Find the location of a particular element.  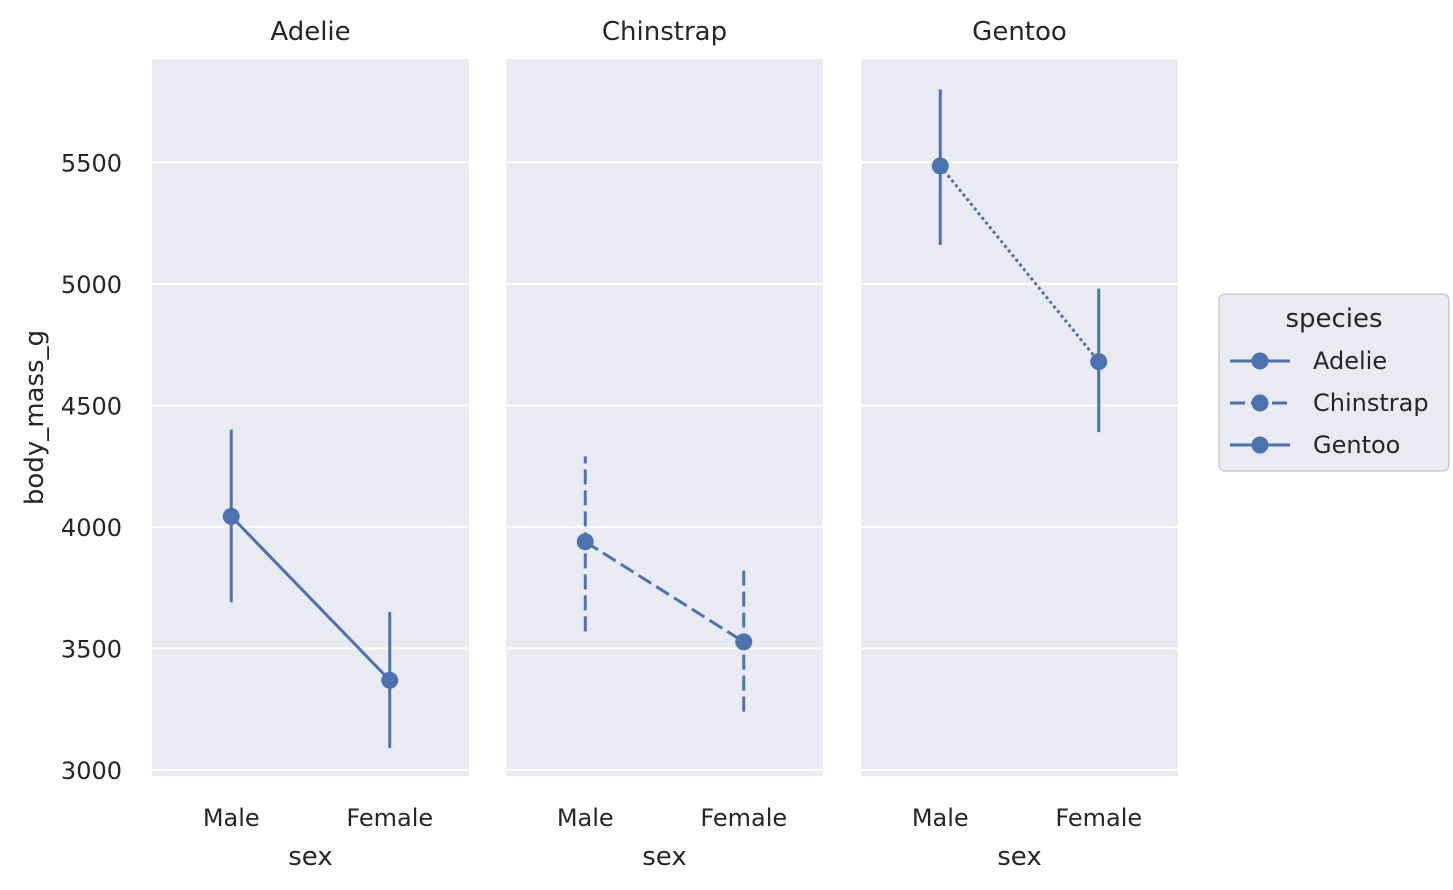

y-tick-label: 3500 is located at coordinates (91, 649).